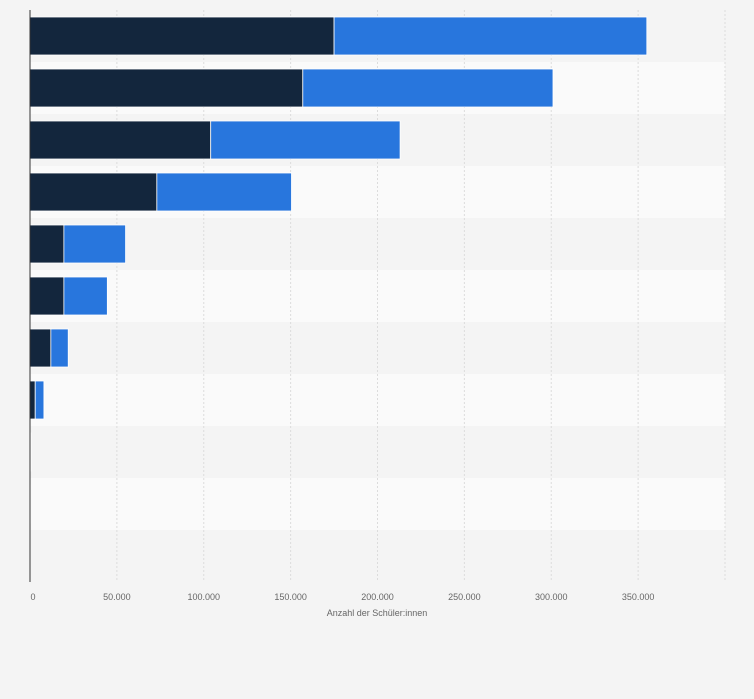 Image resolution: width=754 pixels, height=699 pixels. I want to click on x-tick-label: 200.000, so click(377, 597).